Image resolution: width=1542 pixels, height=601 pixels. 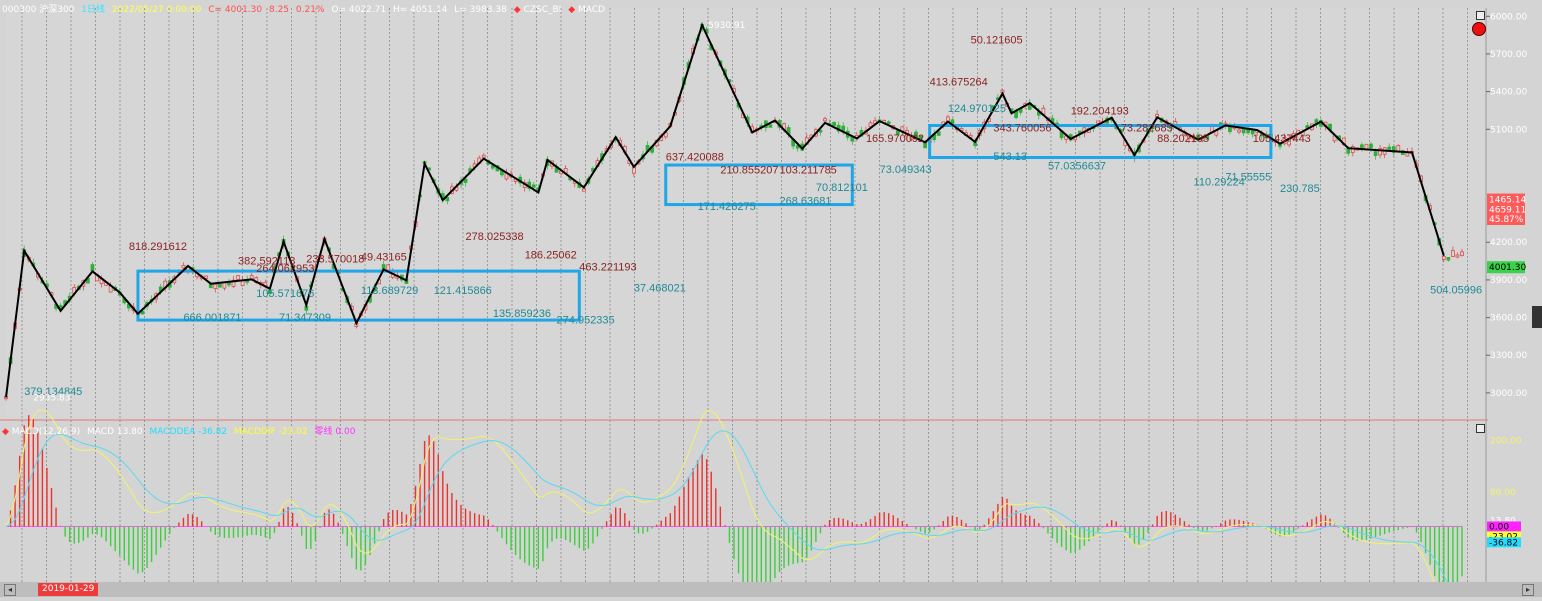 What do you see at coordinates (271, 432) in the screenshot?
I see `macd-dif-value: MACDDIF -23.02` at bounding box center [271, 432].